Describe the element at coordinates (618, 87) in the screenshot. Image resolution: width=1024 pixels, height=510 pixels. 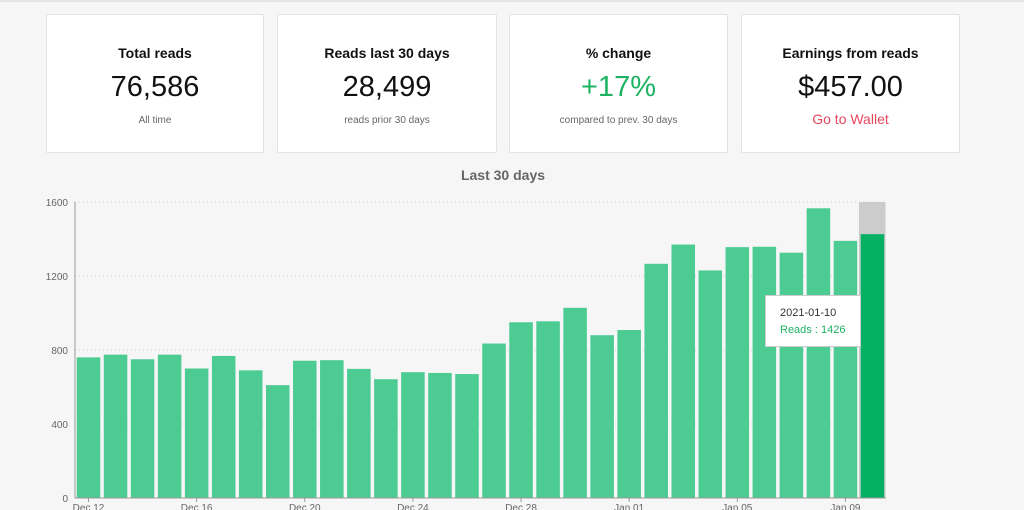
I see `percent-change-value: +17%` at that location.